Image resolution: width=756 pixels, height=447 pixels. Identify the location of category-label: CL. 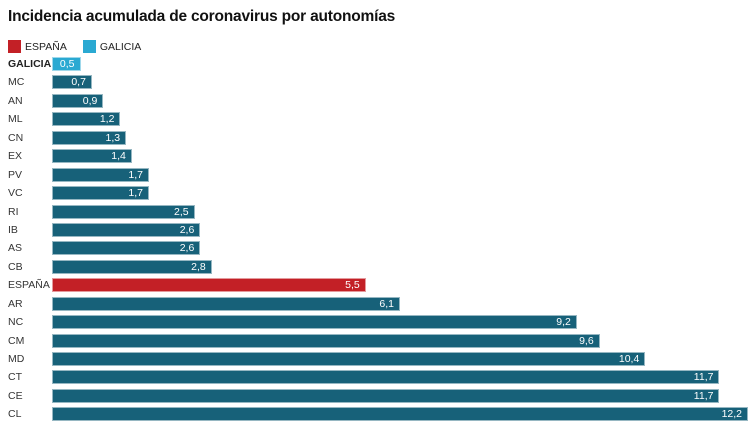
(15, 414).